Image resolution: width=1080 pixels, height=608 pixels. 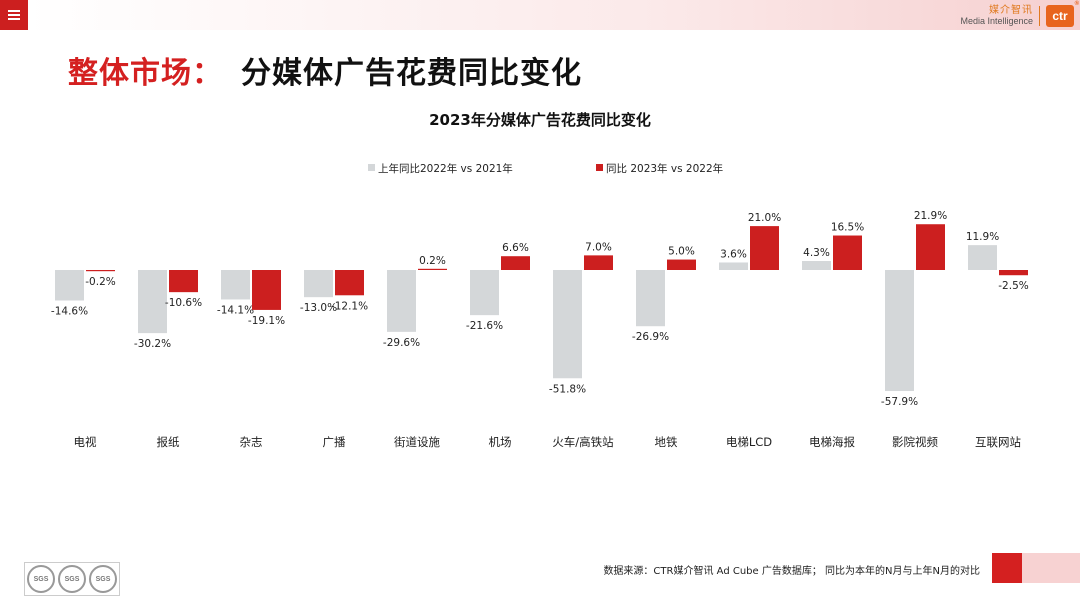 What do you see at coordinates (567, 389) in the screenshot?
I see `data-label: -51.8%` at bounding box center [567, 389].